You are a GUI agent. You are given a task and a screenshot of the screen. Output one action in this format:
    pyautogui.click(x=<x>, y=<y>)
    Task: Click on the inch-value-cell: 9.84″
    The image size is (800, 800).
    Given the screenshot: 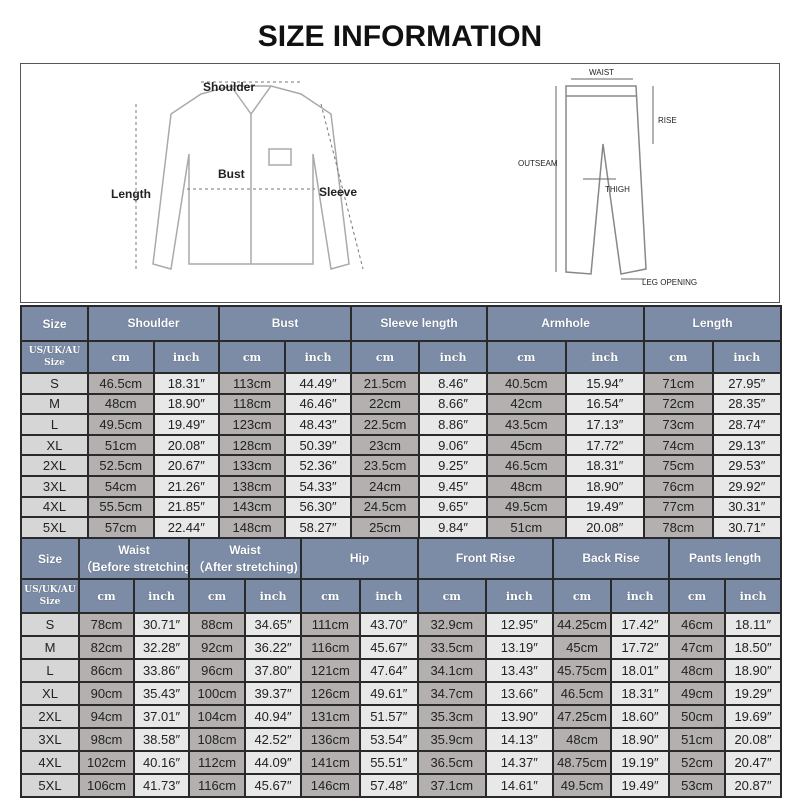 What is the action you would take?
    pyautogui.click(x=453, y=527)
    